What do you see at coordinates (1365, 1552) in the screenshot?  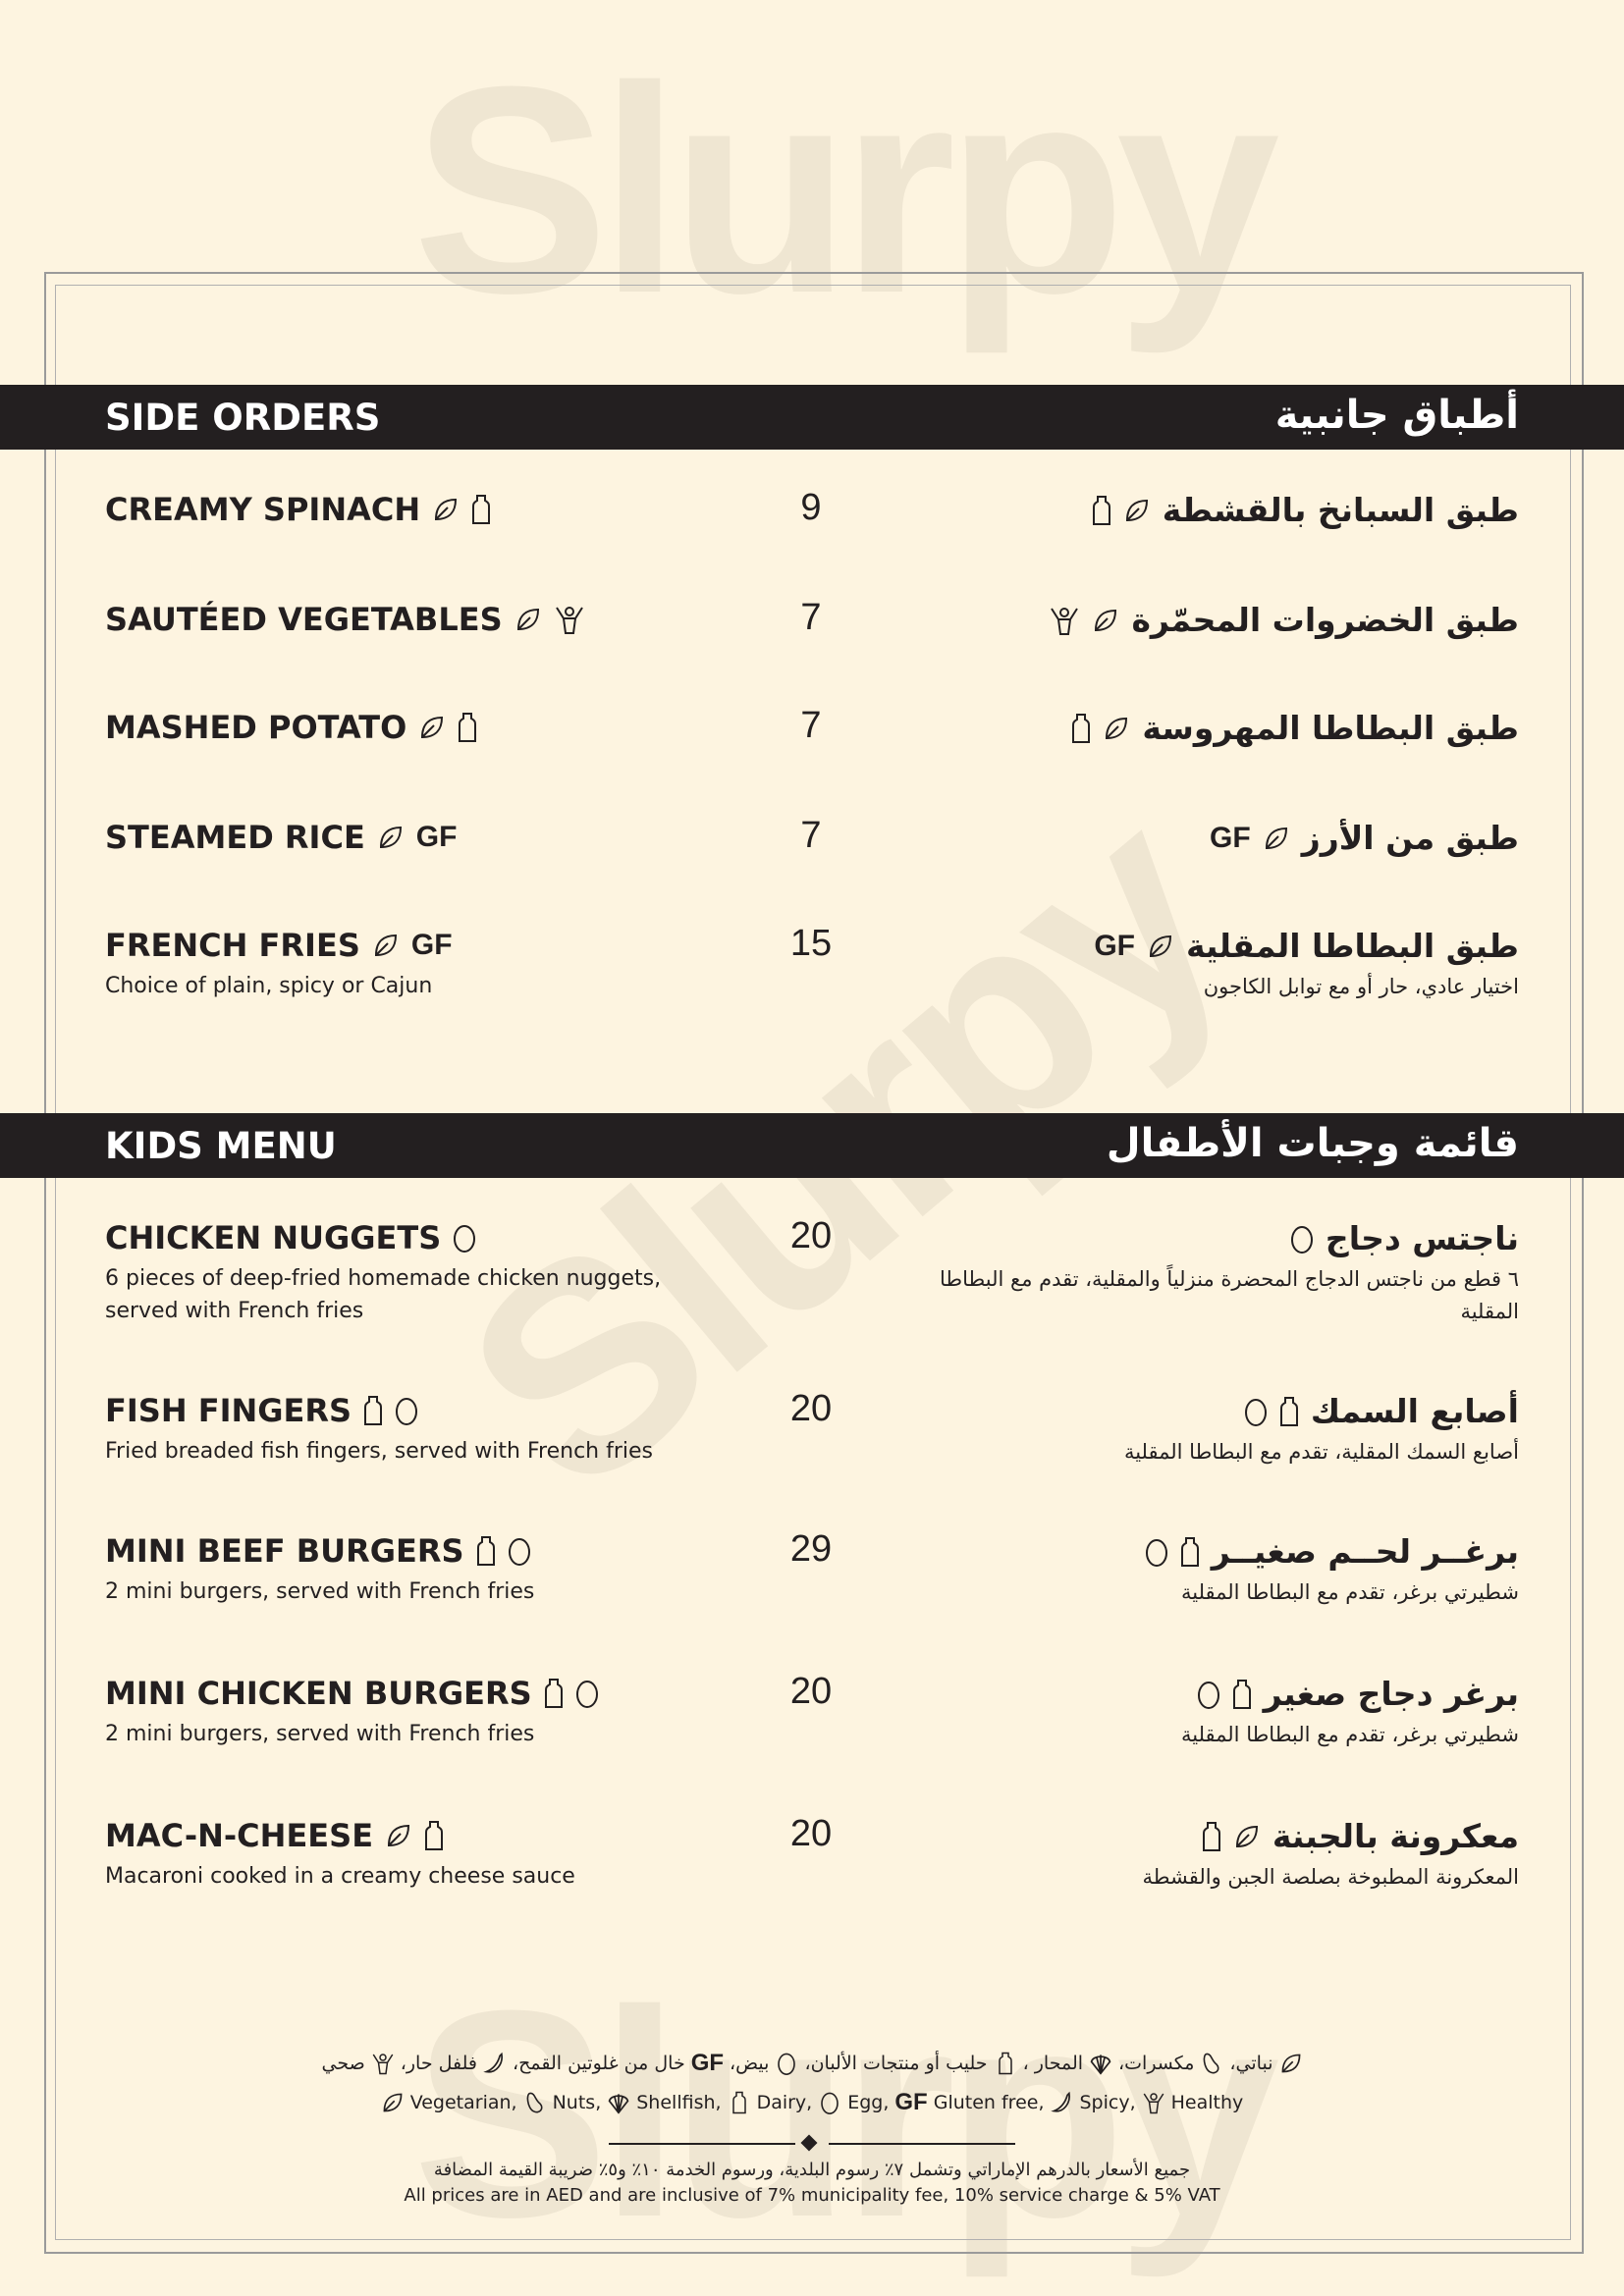 I see `item-name-text-ar: برغــر لحــم صغيــر` at bounding box center [1365, 1552].